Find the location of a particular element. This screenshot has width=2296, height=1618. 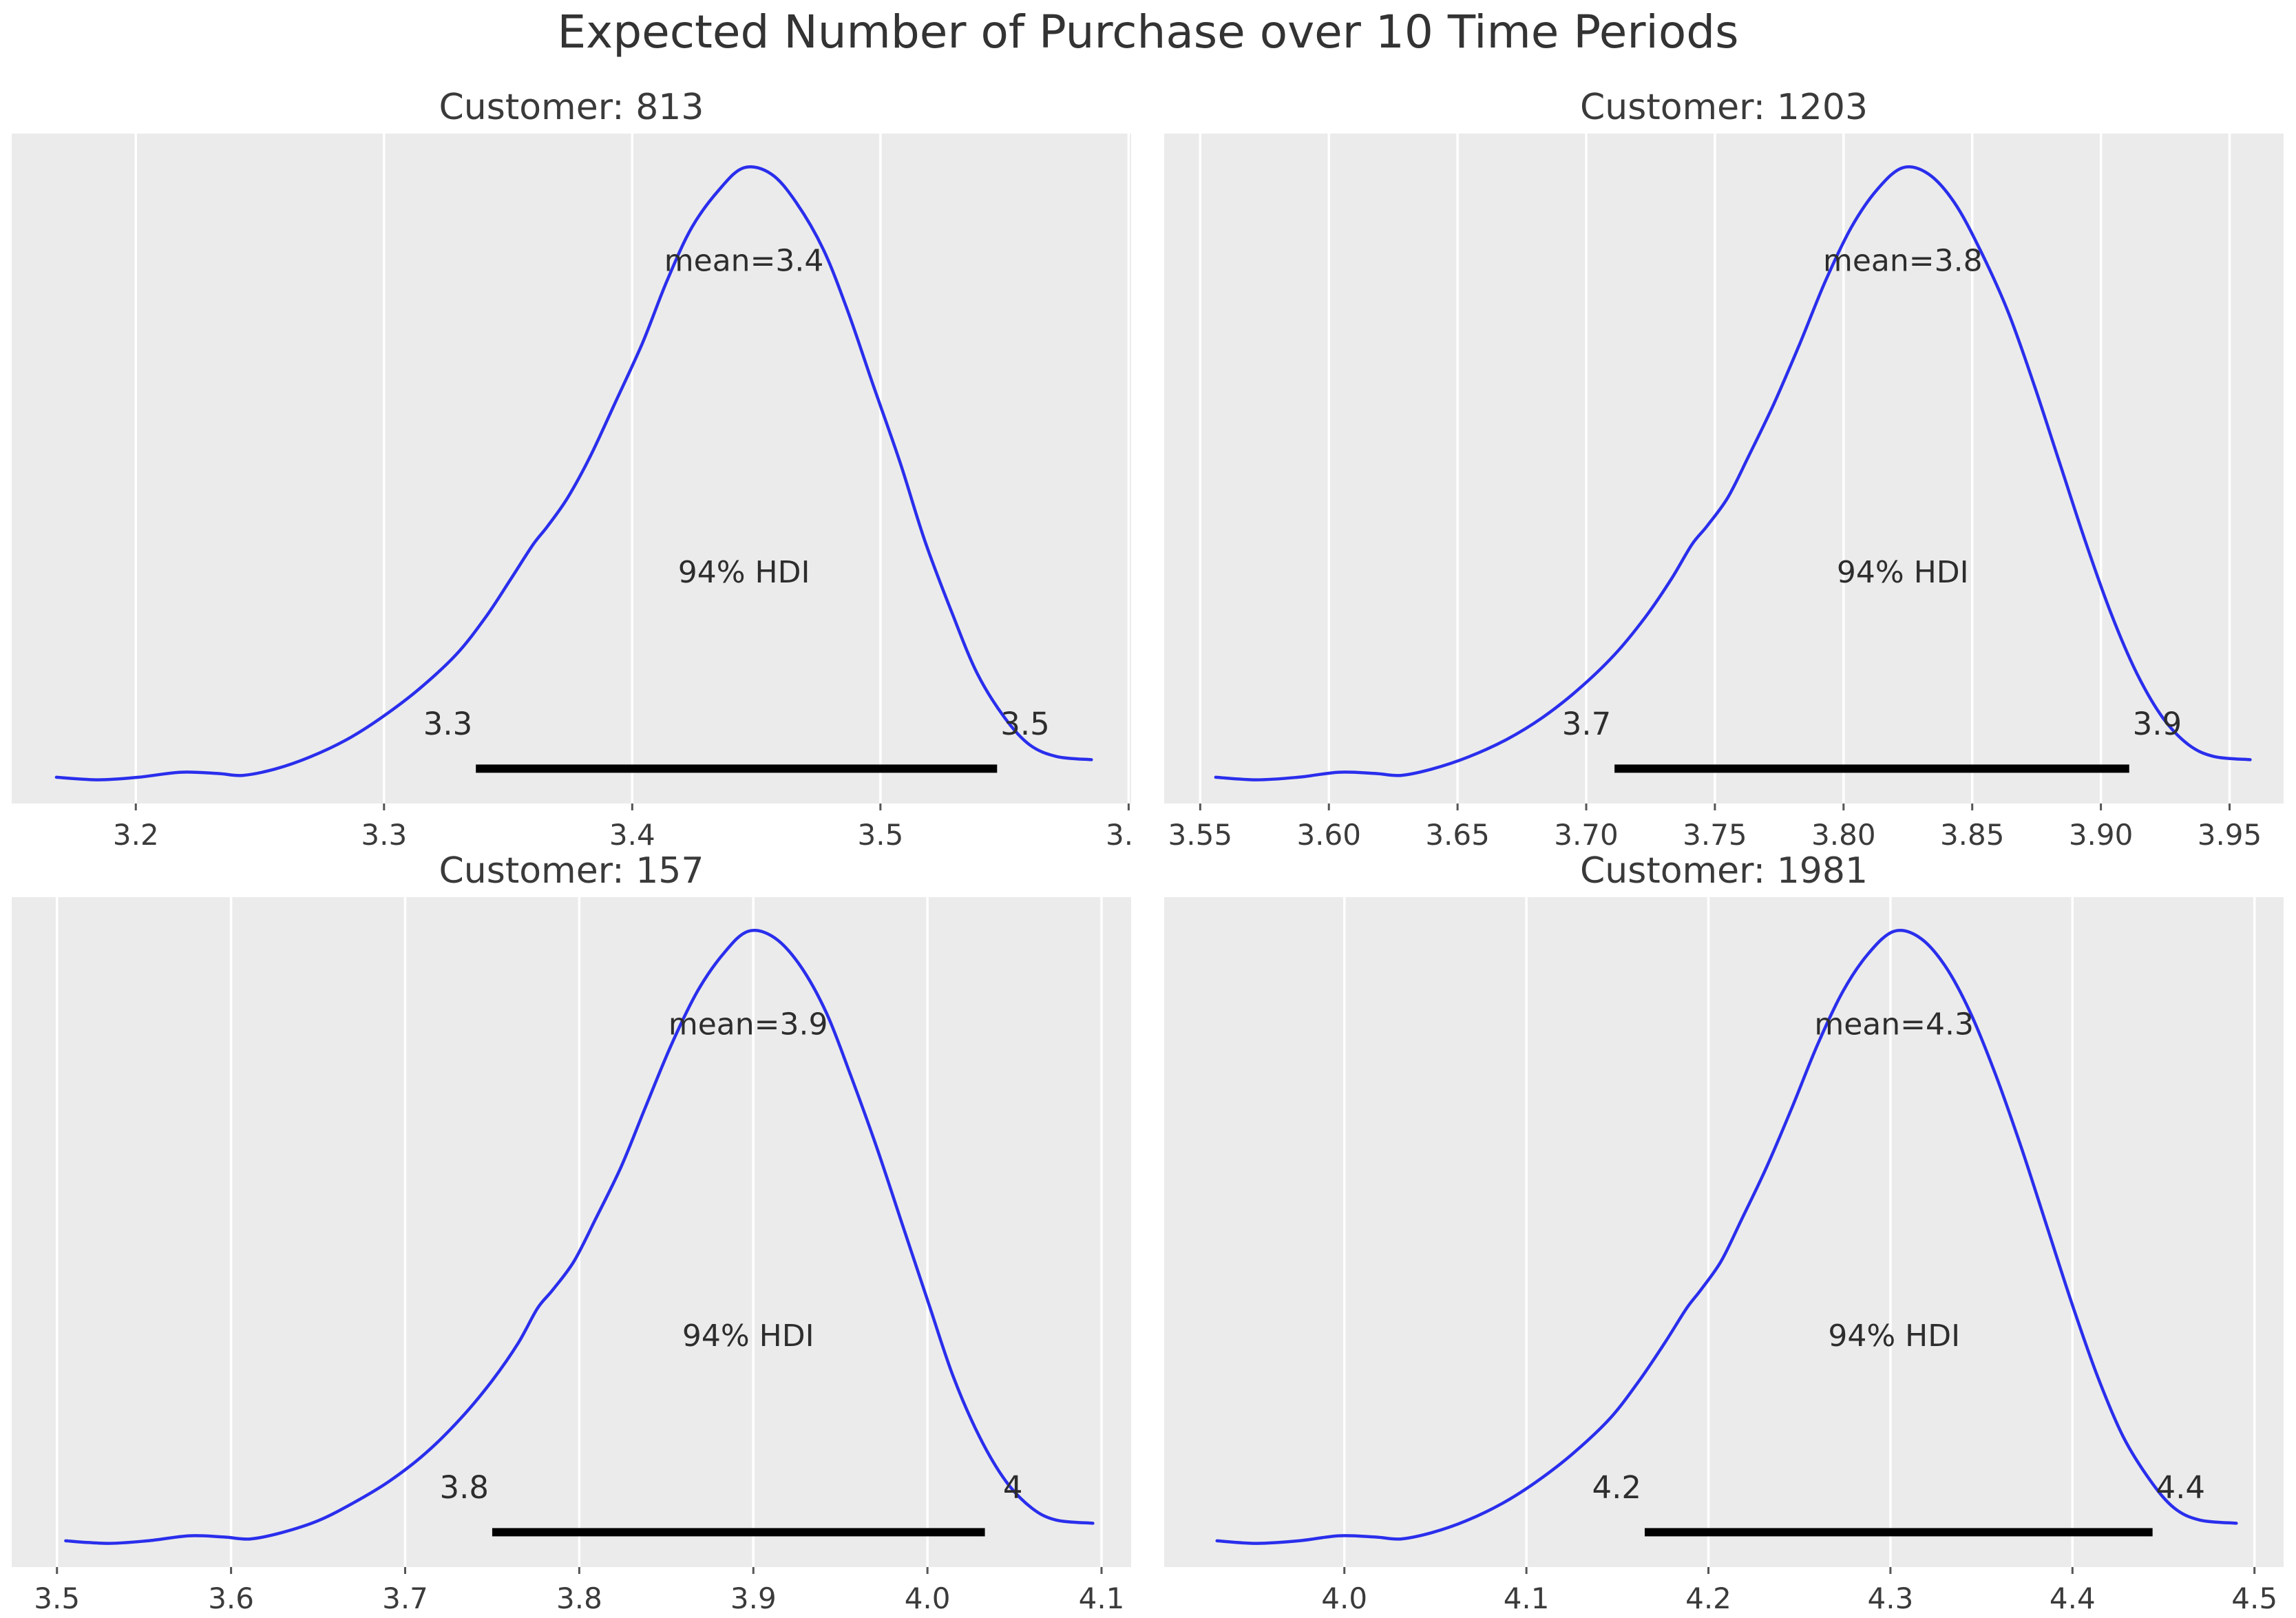

hdi-lower-label: 4.2 is located at coordinates (1617, 1487).